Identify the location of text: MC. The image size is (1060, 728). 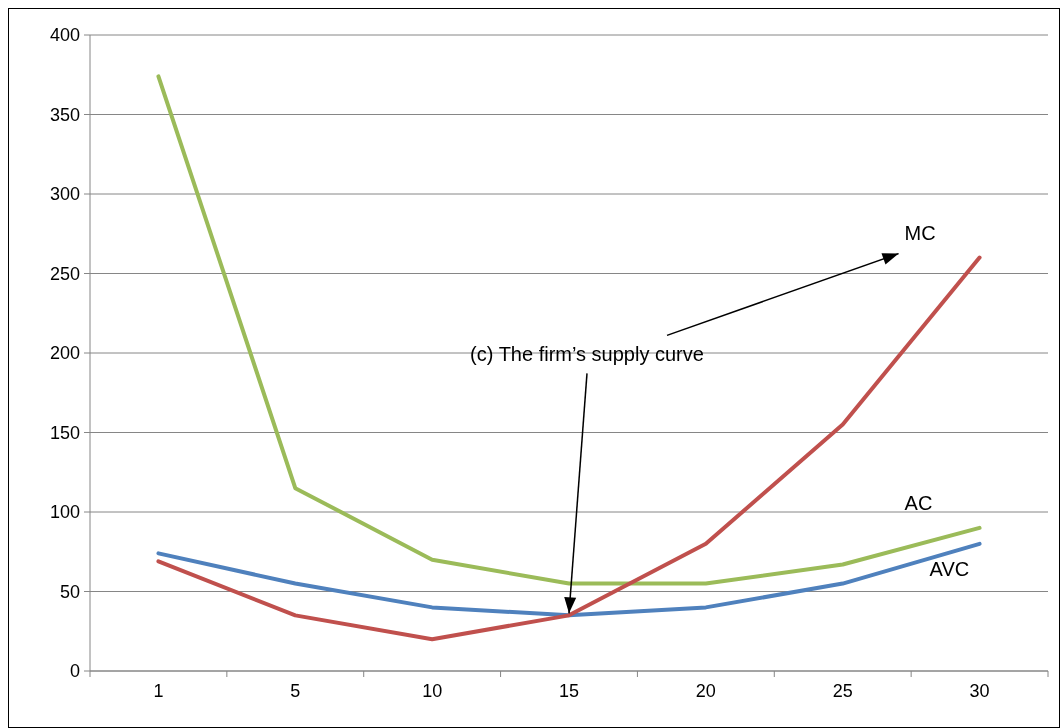
(920, 232).